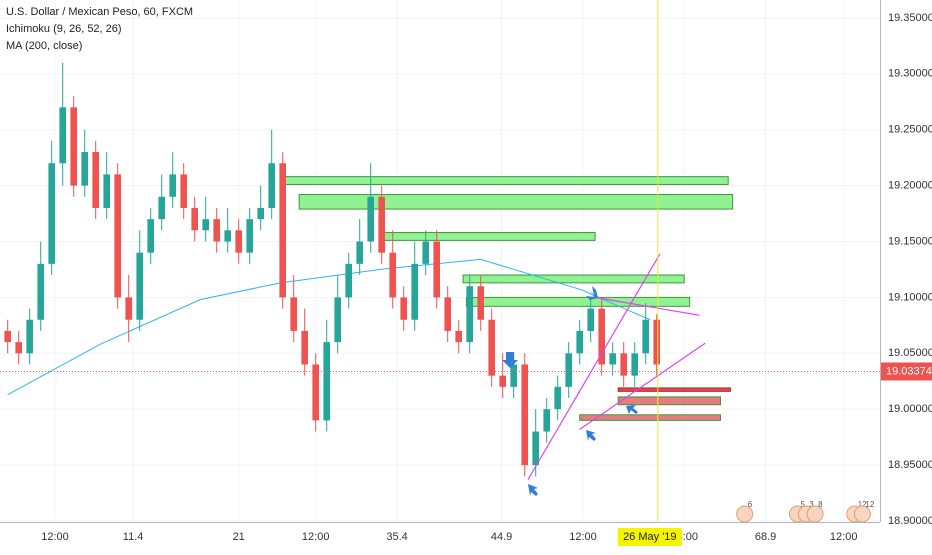  What do you see at coordinates (910, 74) in the screenshot?
I see `y-tick-label: 19.30000` at bounding box center [910, 74].